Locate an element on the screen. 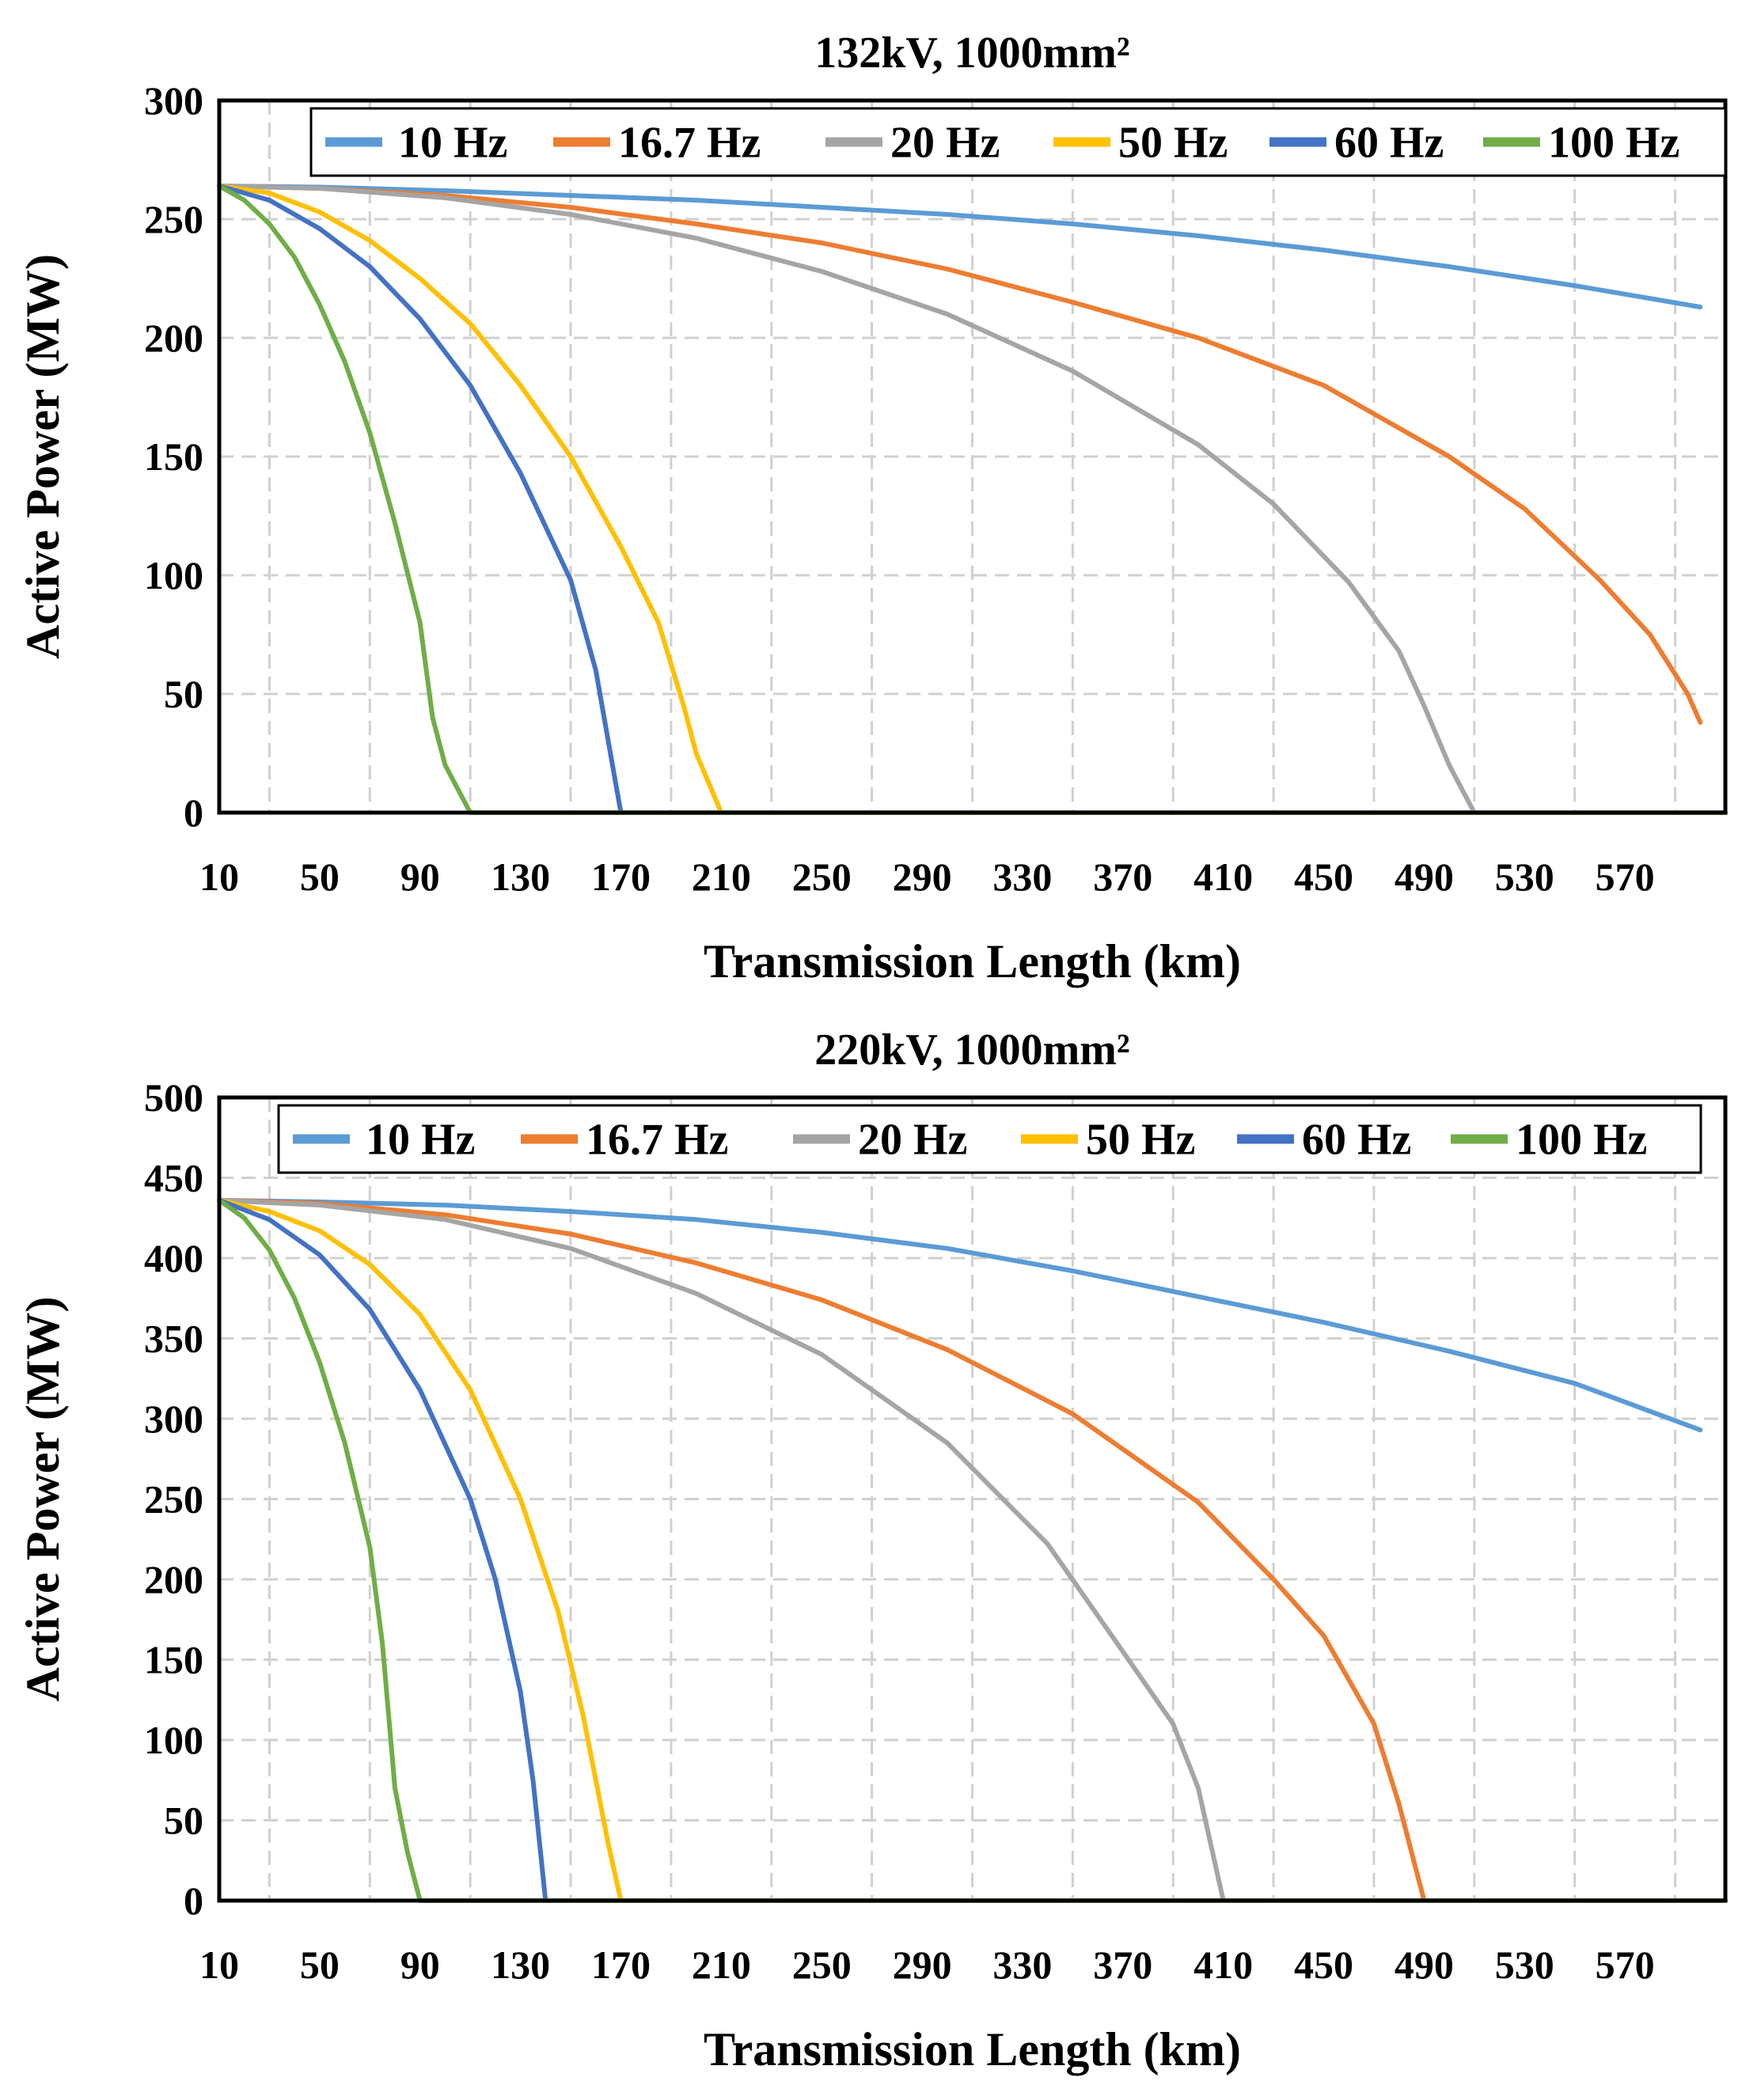  y-tick-label: 500 is located at coordinates (173, 1097).